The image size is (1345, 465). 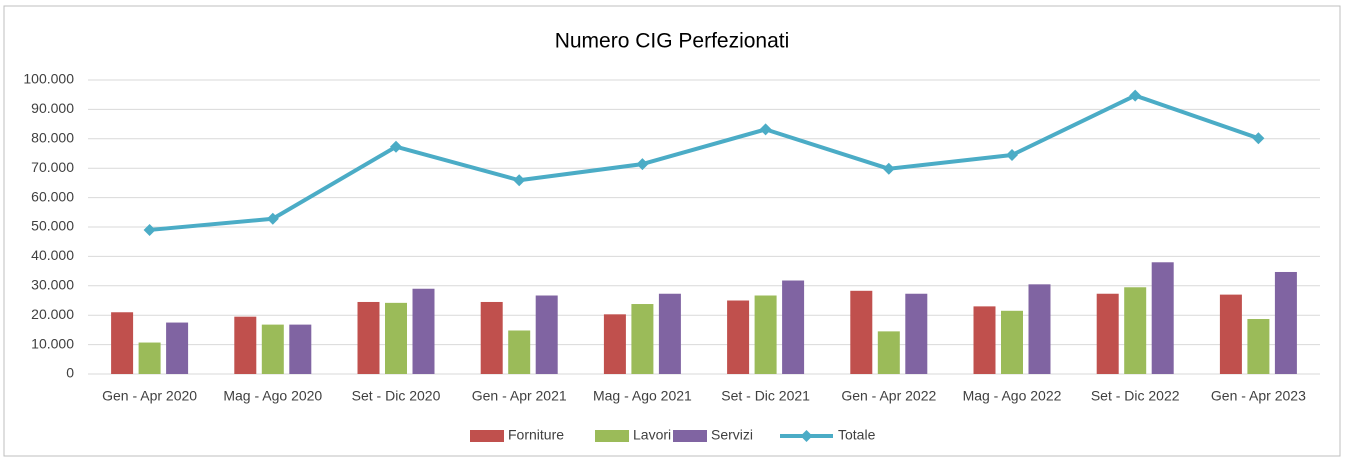 I want to click on y-tick-label: 80.000, so click(x=52, y=138).